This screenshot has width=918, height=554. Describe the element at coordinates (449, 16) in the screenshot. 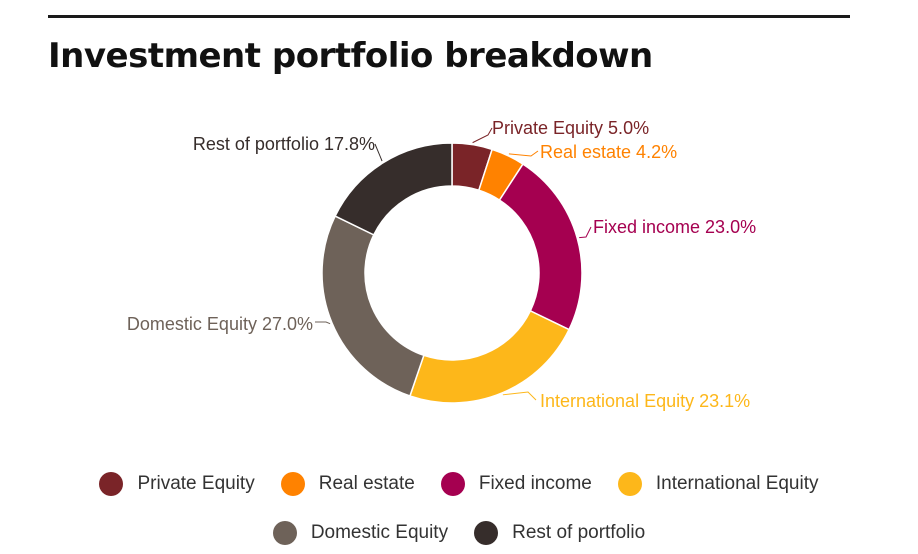

I see `top-rule` at that location.